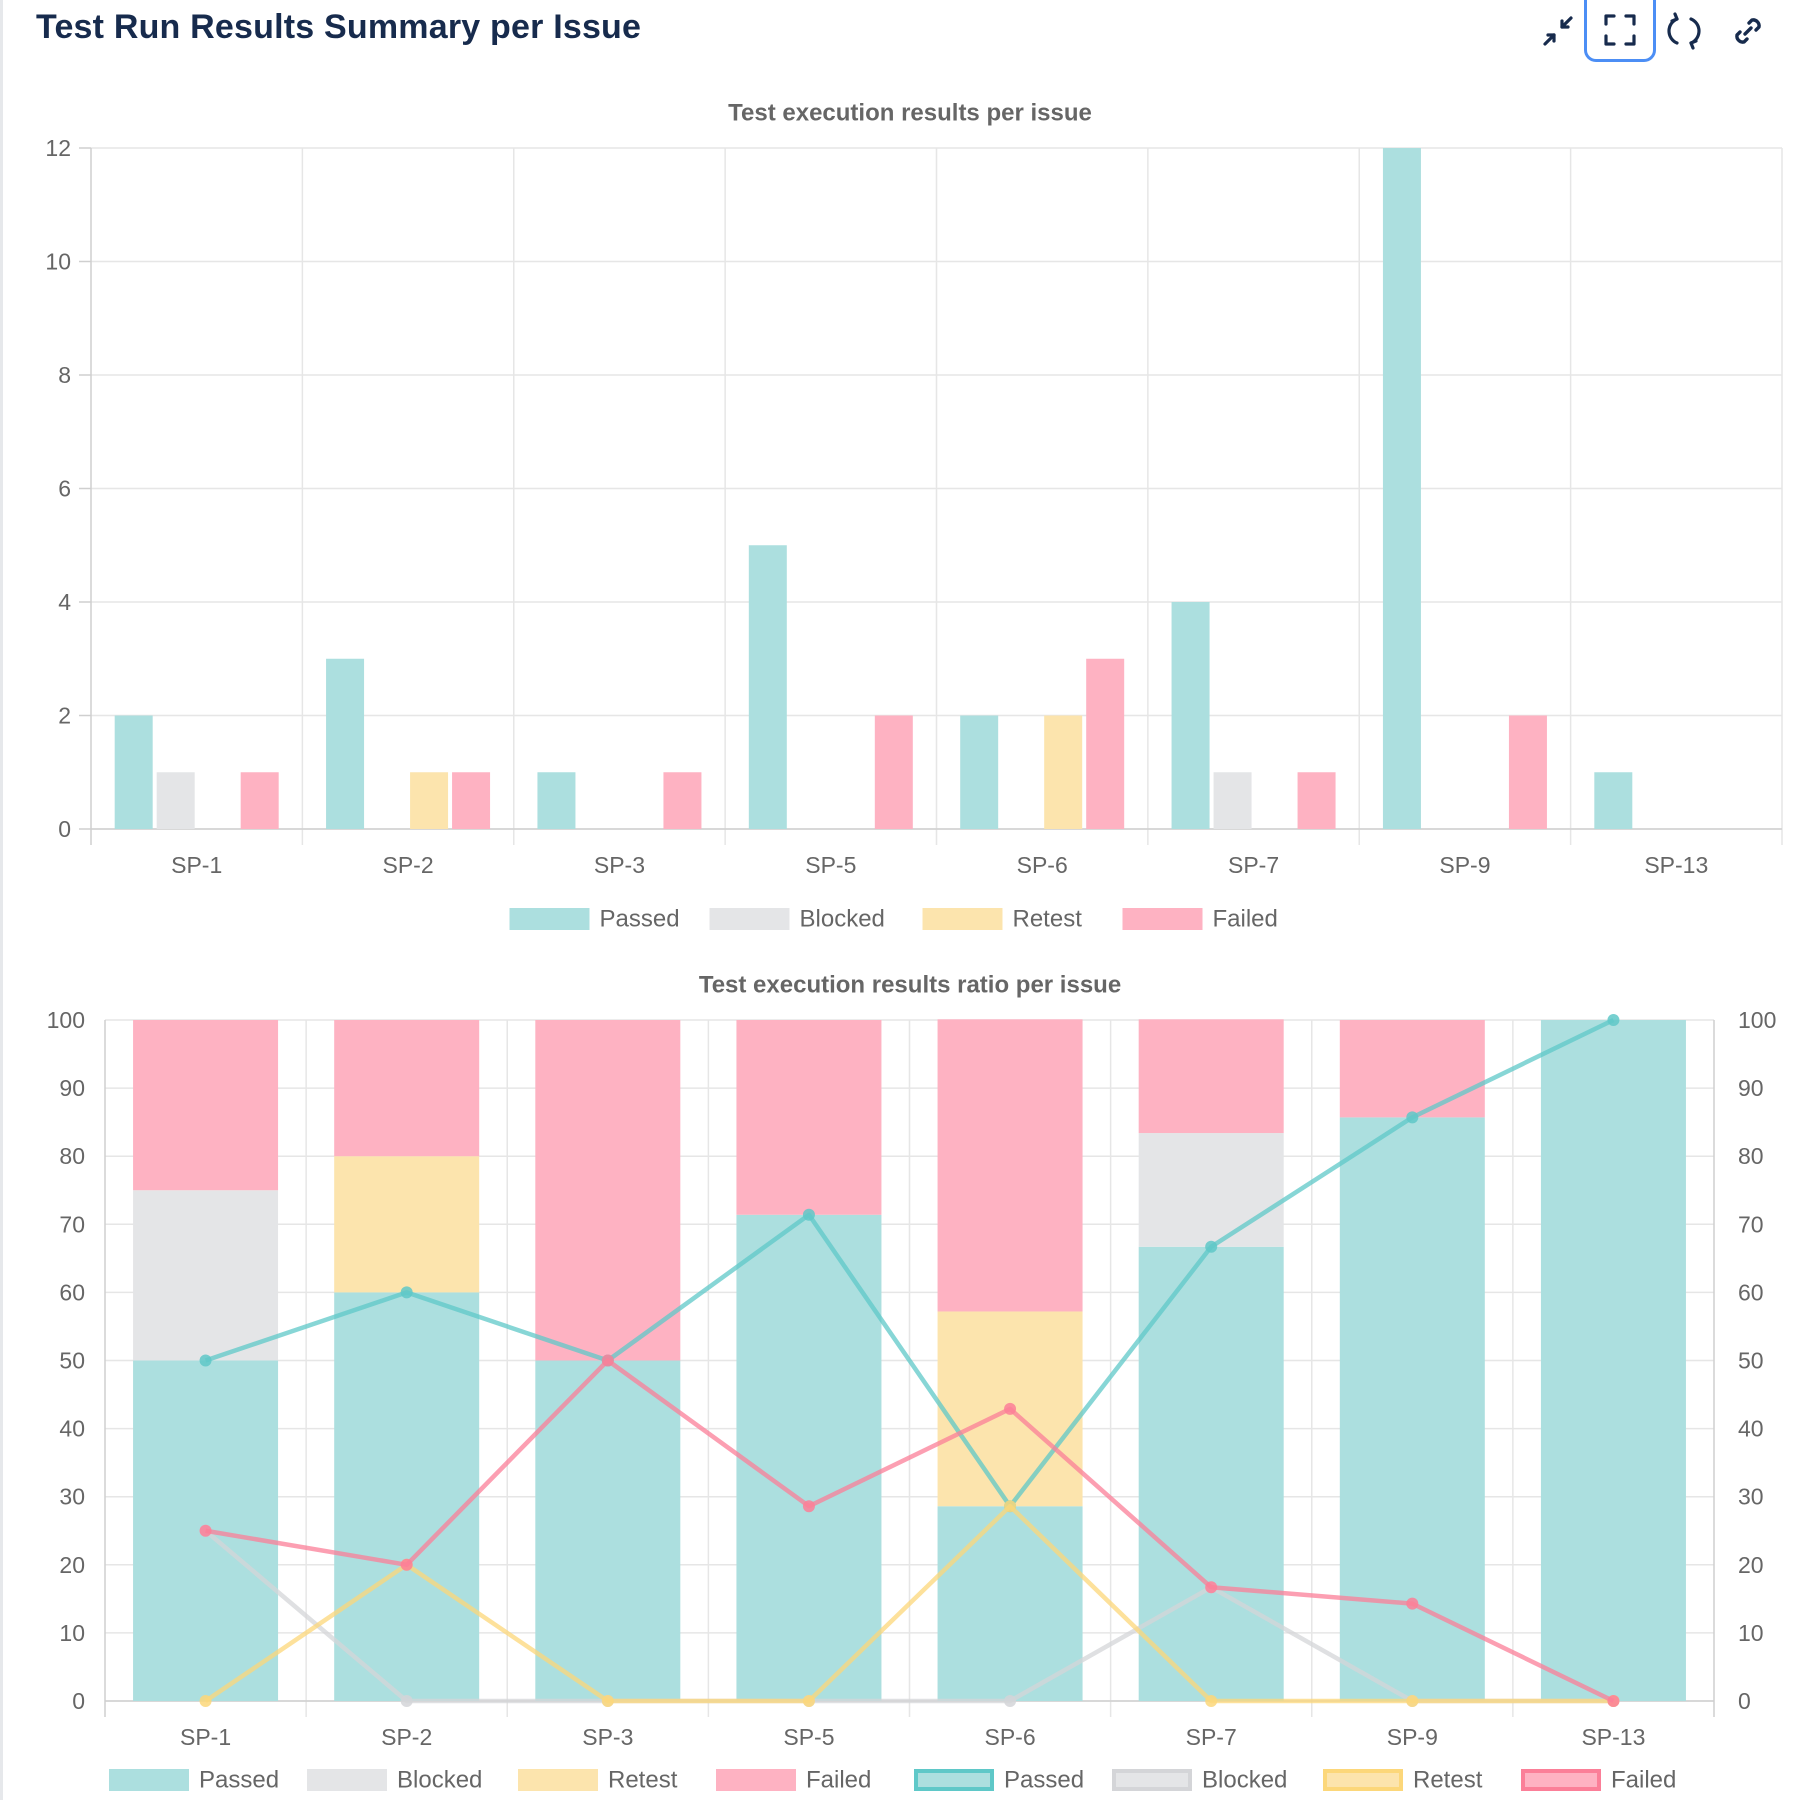 Image resolution: width=1800 pixels, height=1800 pixels. What do you see at coordinates (66, 1020) in the screenshot?
I see `y-tick-label: 100` at bounding box center [66, 1020].